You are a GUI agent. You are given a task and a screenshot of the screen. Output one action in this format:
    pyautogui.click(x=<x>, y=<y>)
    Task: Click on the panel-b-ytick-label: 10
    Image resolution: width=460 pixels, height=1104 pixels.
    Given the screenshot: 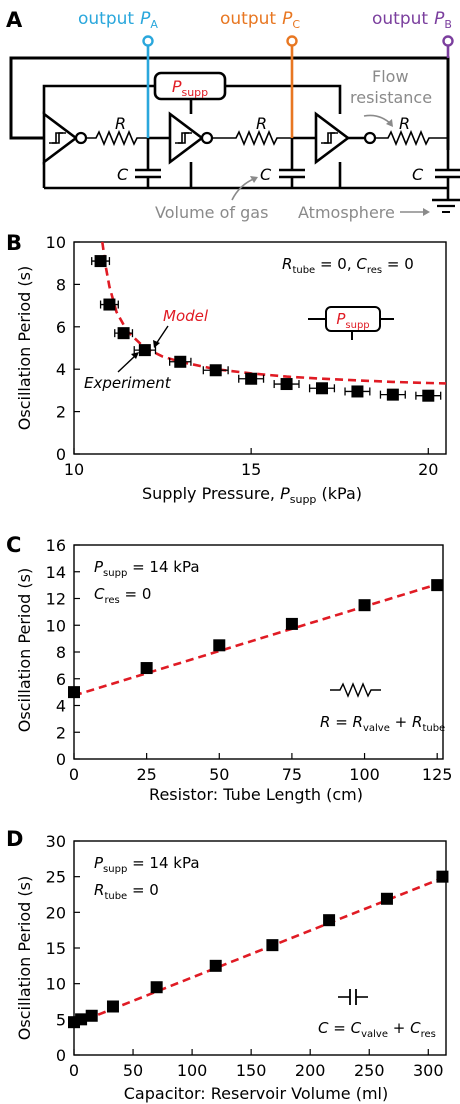 What is the action you would take?
    pyautogui.click(x=56, y=242)
    